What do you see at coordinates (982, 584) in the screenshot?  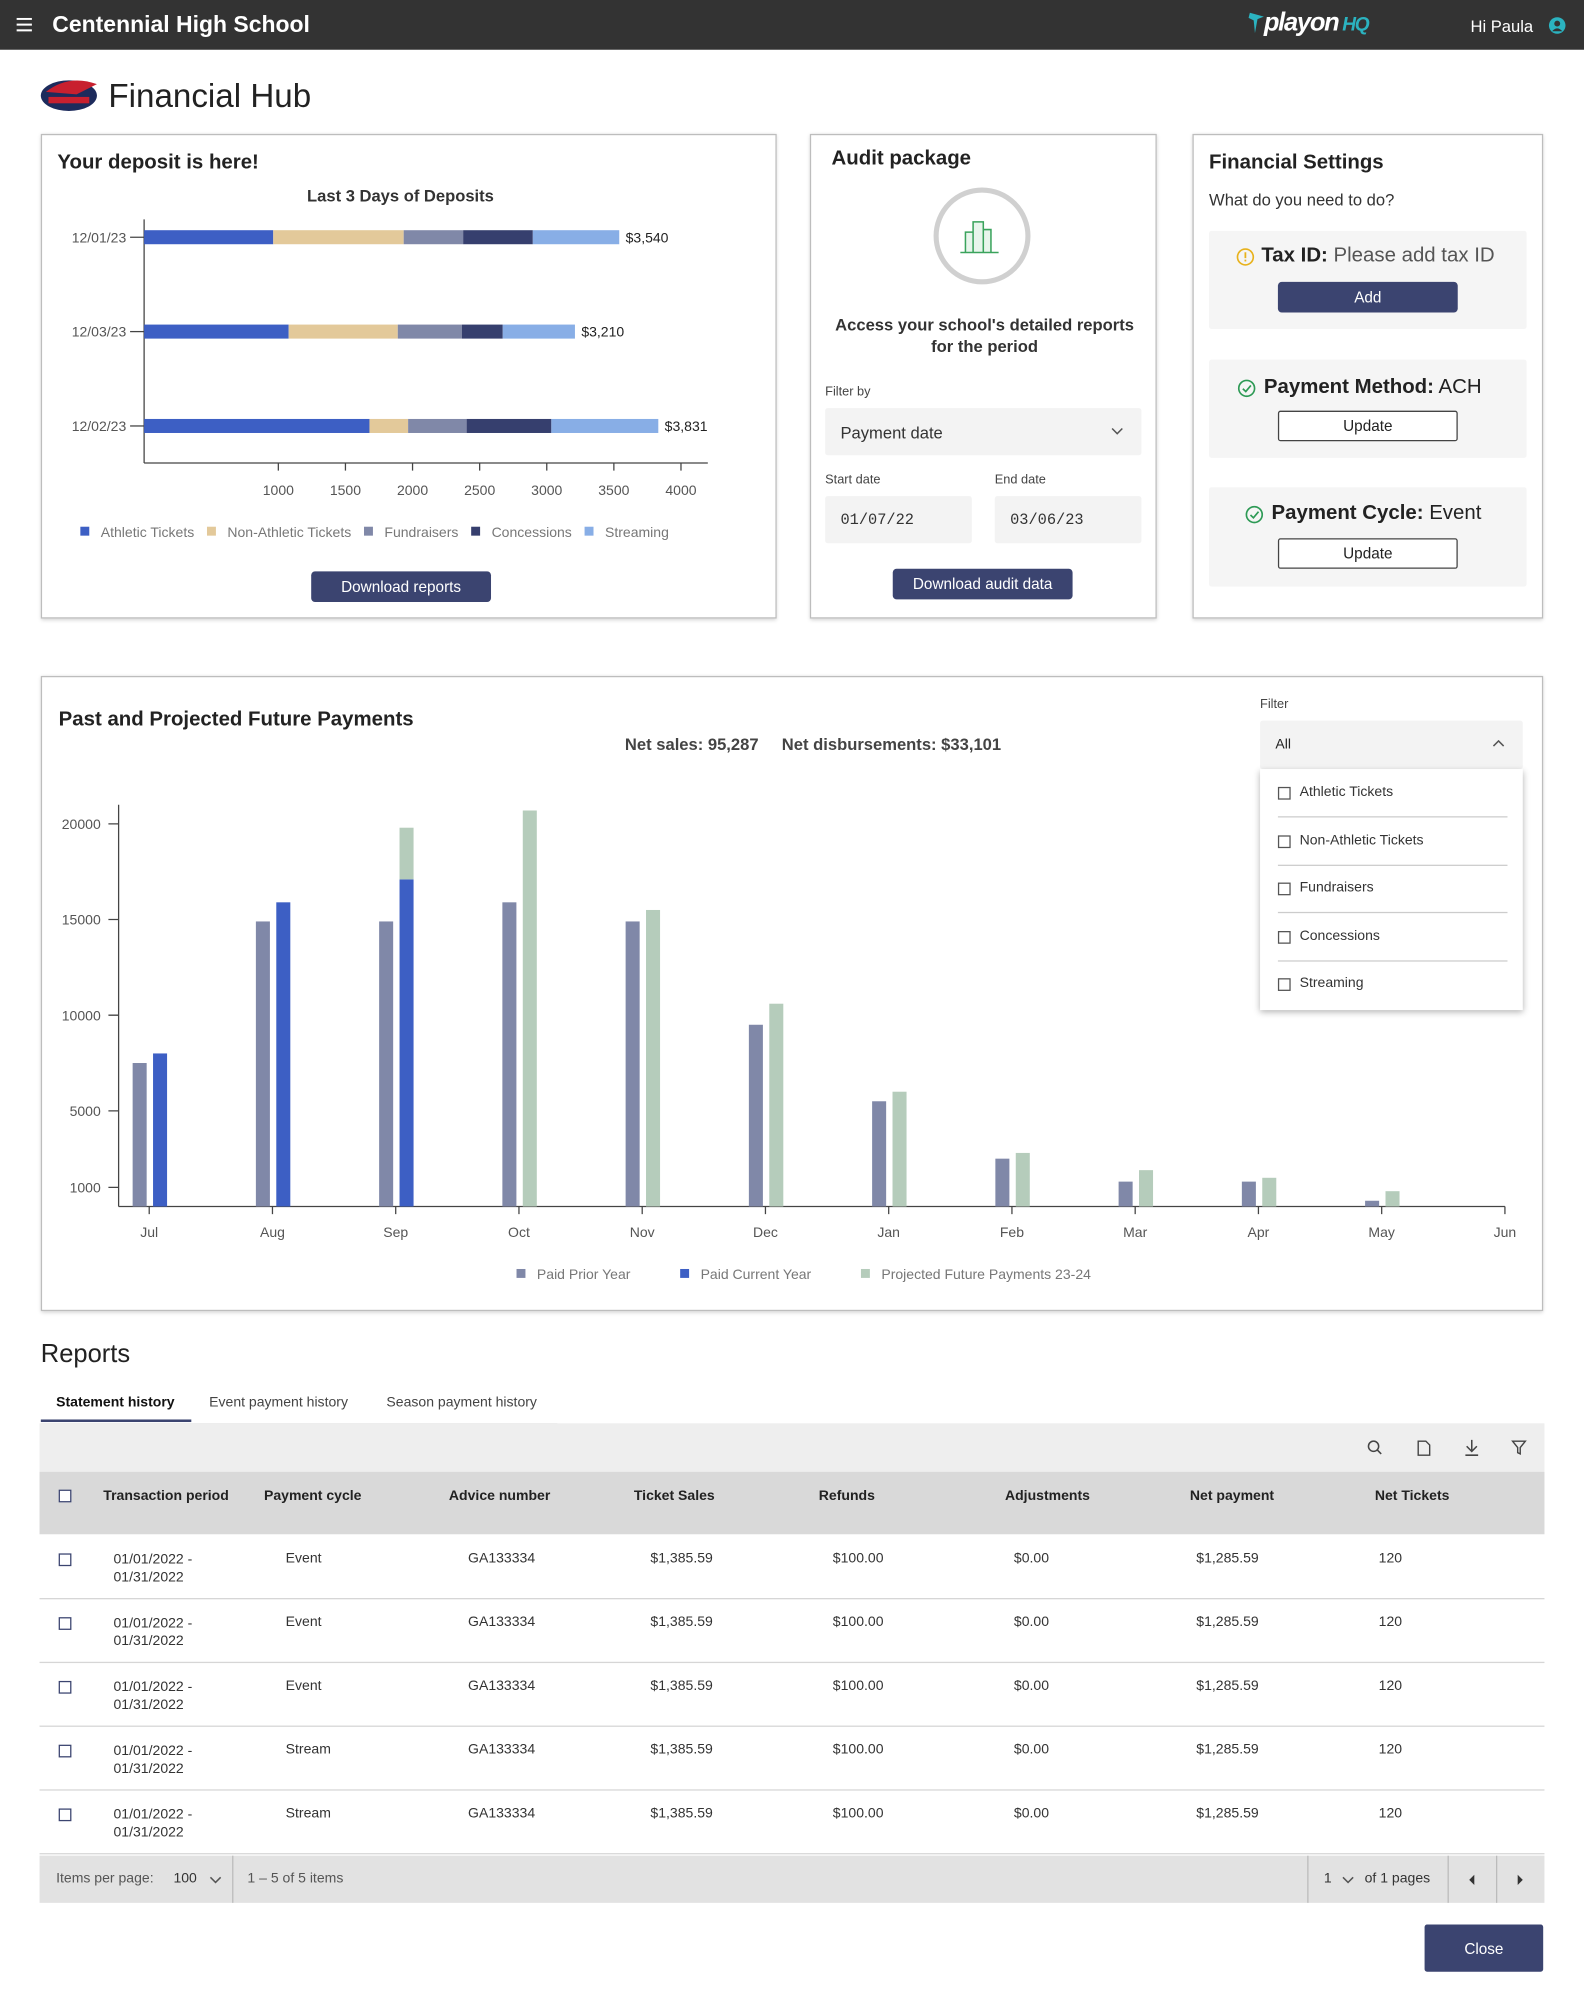 I see `download-audit-button: Download audit data` at bounding box center [982, 584].